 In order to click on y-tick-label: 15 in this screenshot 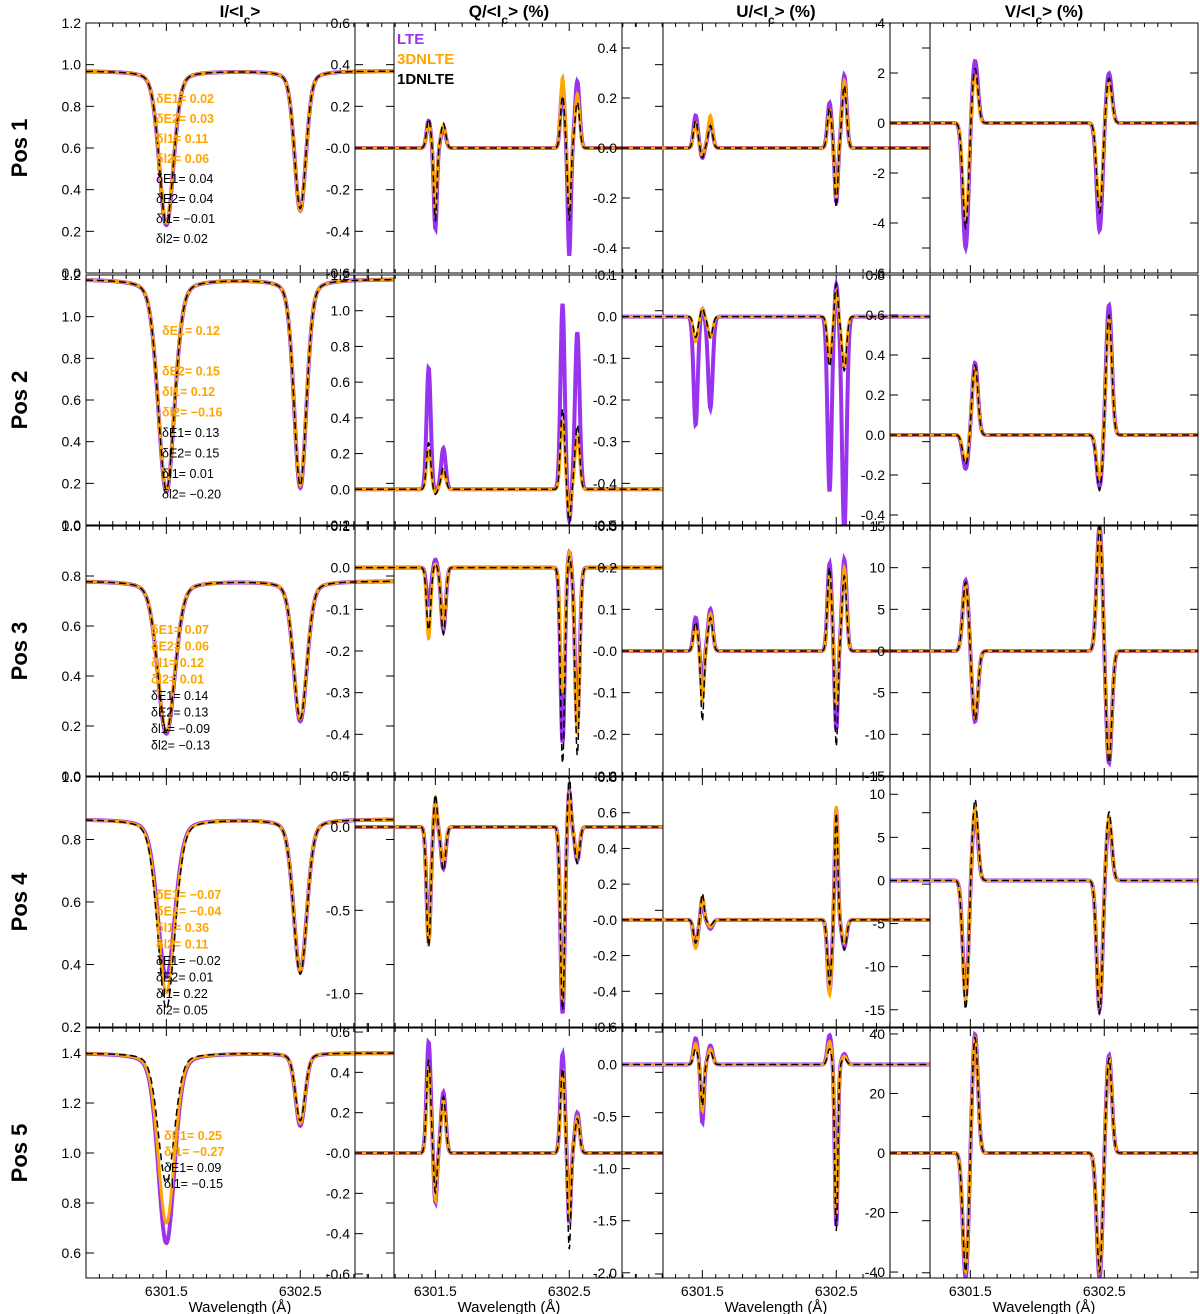, I will do `click(877, 526)`.